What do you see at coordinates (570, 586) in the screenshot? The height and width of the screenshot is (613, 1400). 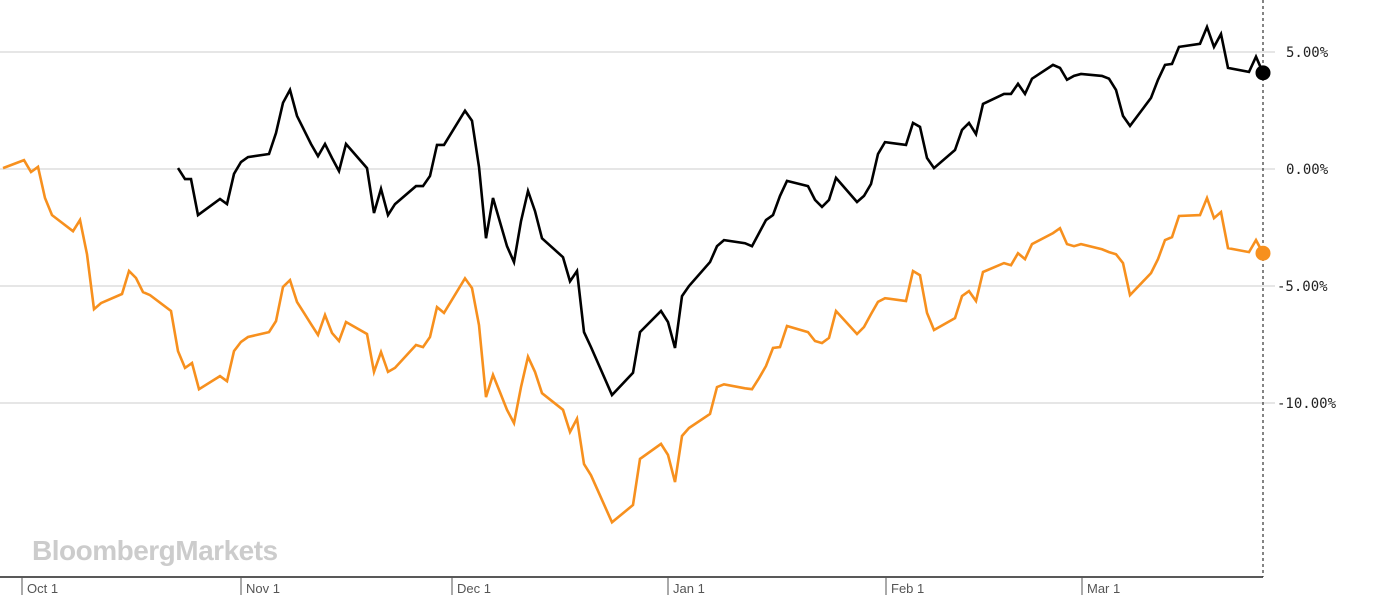 I see `x-axis-ticks: Oct 1 Nov 1 Dec 1 Jan 1 Feb 1 Mar 1` at bounding box center [570, 586].